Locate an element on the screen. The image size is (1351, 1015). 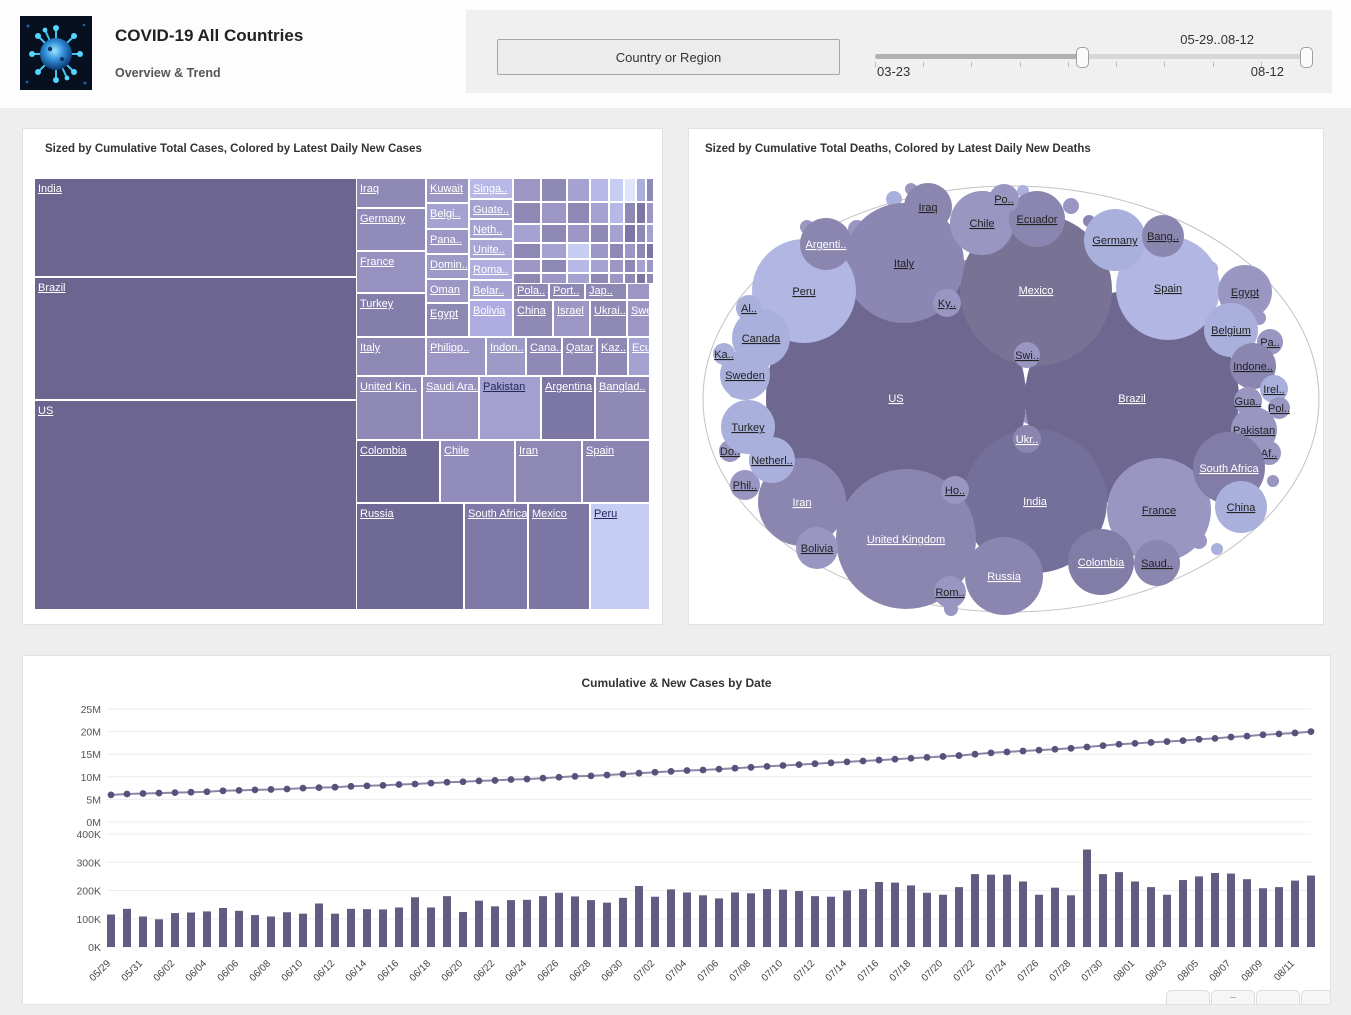
bubble-iraq is located at coordinates (928, 207).